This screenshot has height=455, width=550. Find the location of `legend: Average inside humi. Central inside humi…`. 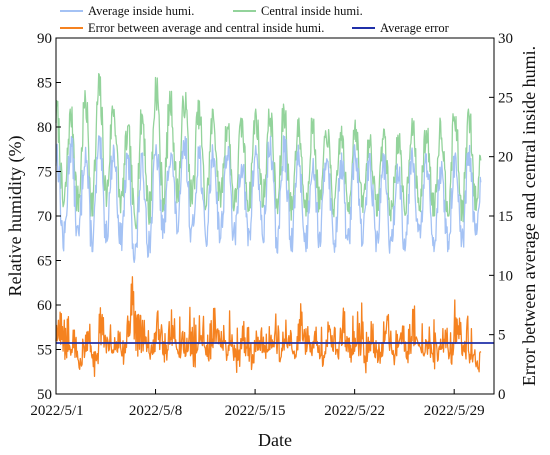

legend: Average inside humi. Central inside humi… is located at coordinates (255, 19).